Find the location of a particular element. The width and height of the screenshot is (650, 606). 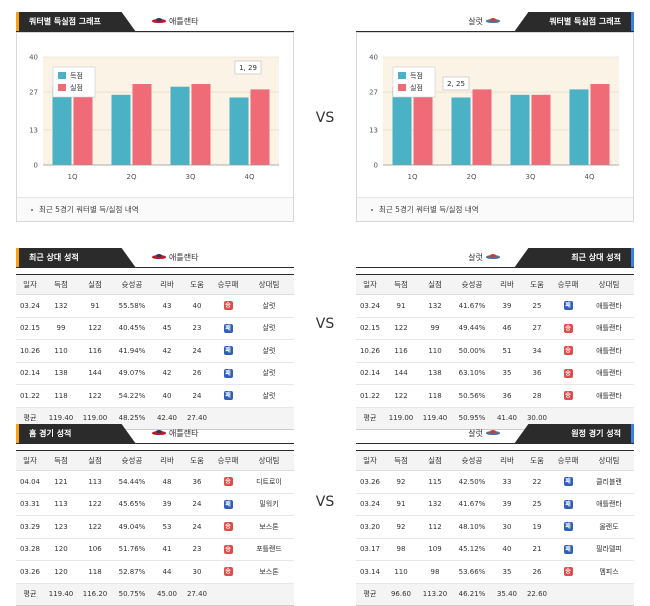

table-cell: 40 is located at coordinates (197, 306).